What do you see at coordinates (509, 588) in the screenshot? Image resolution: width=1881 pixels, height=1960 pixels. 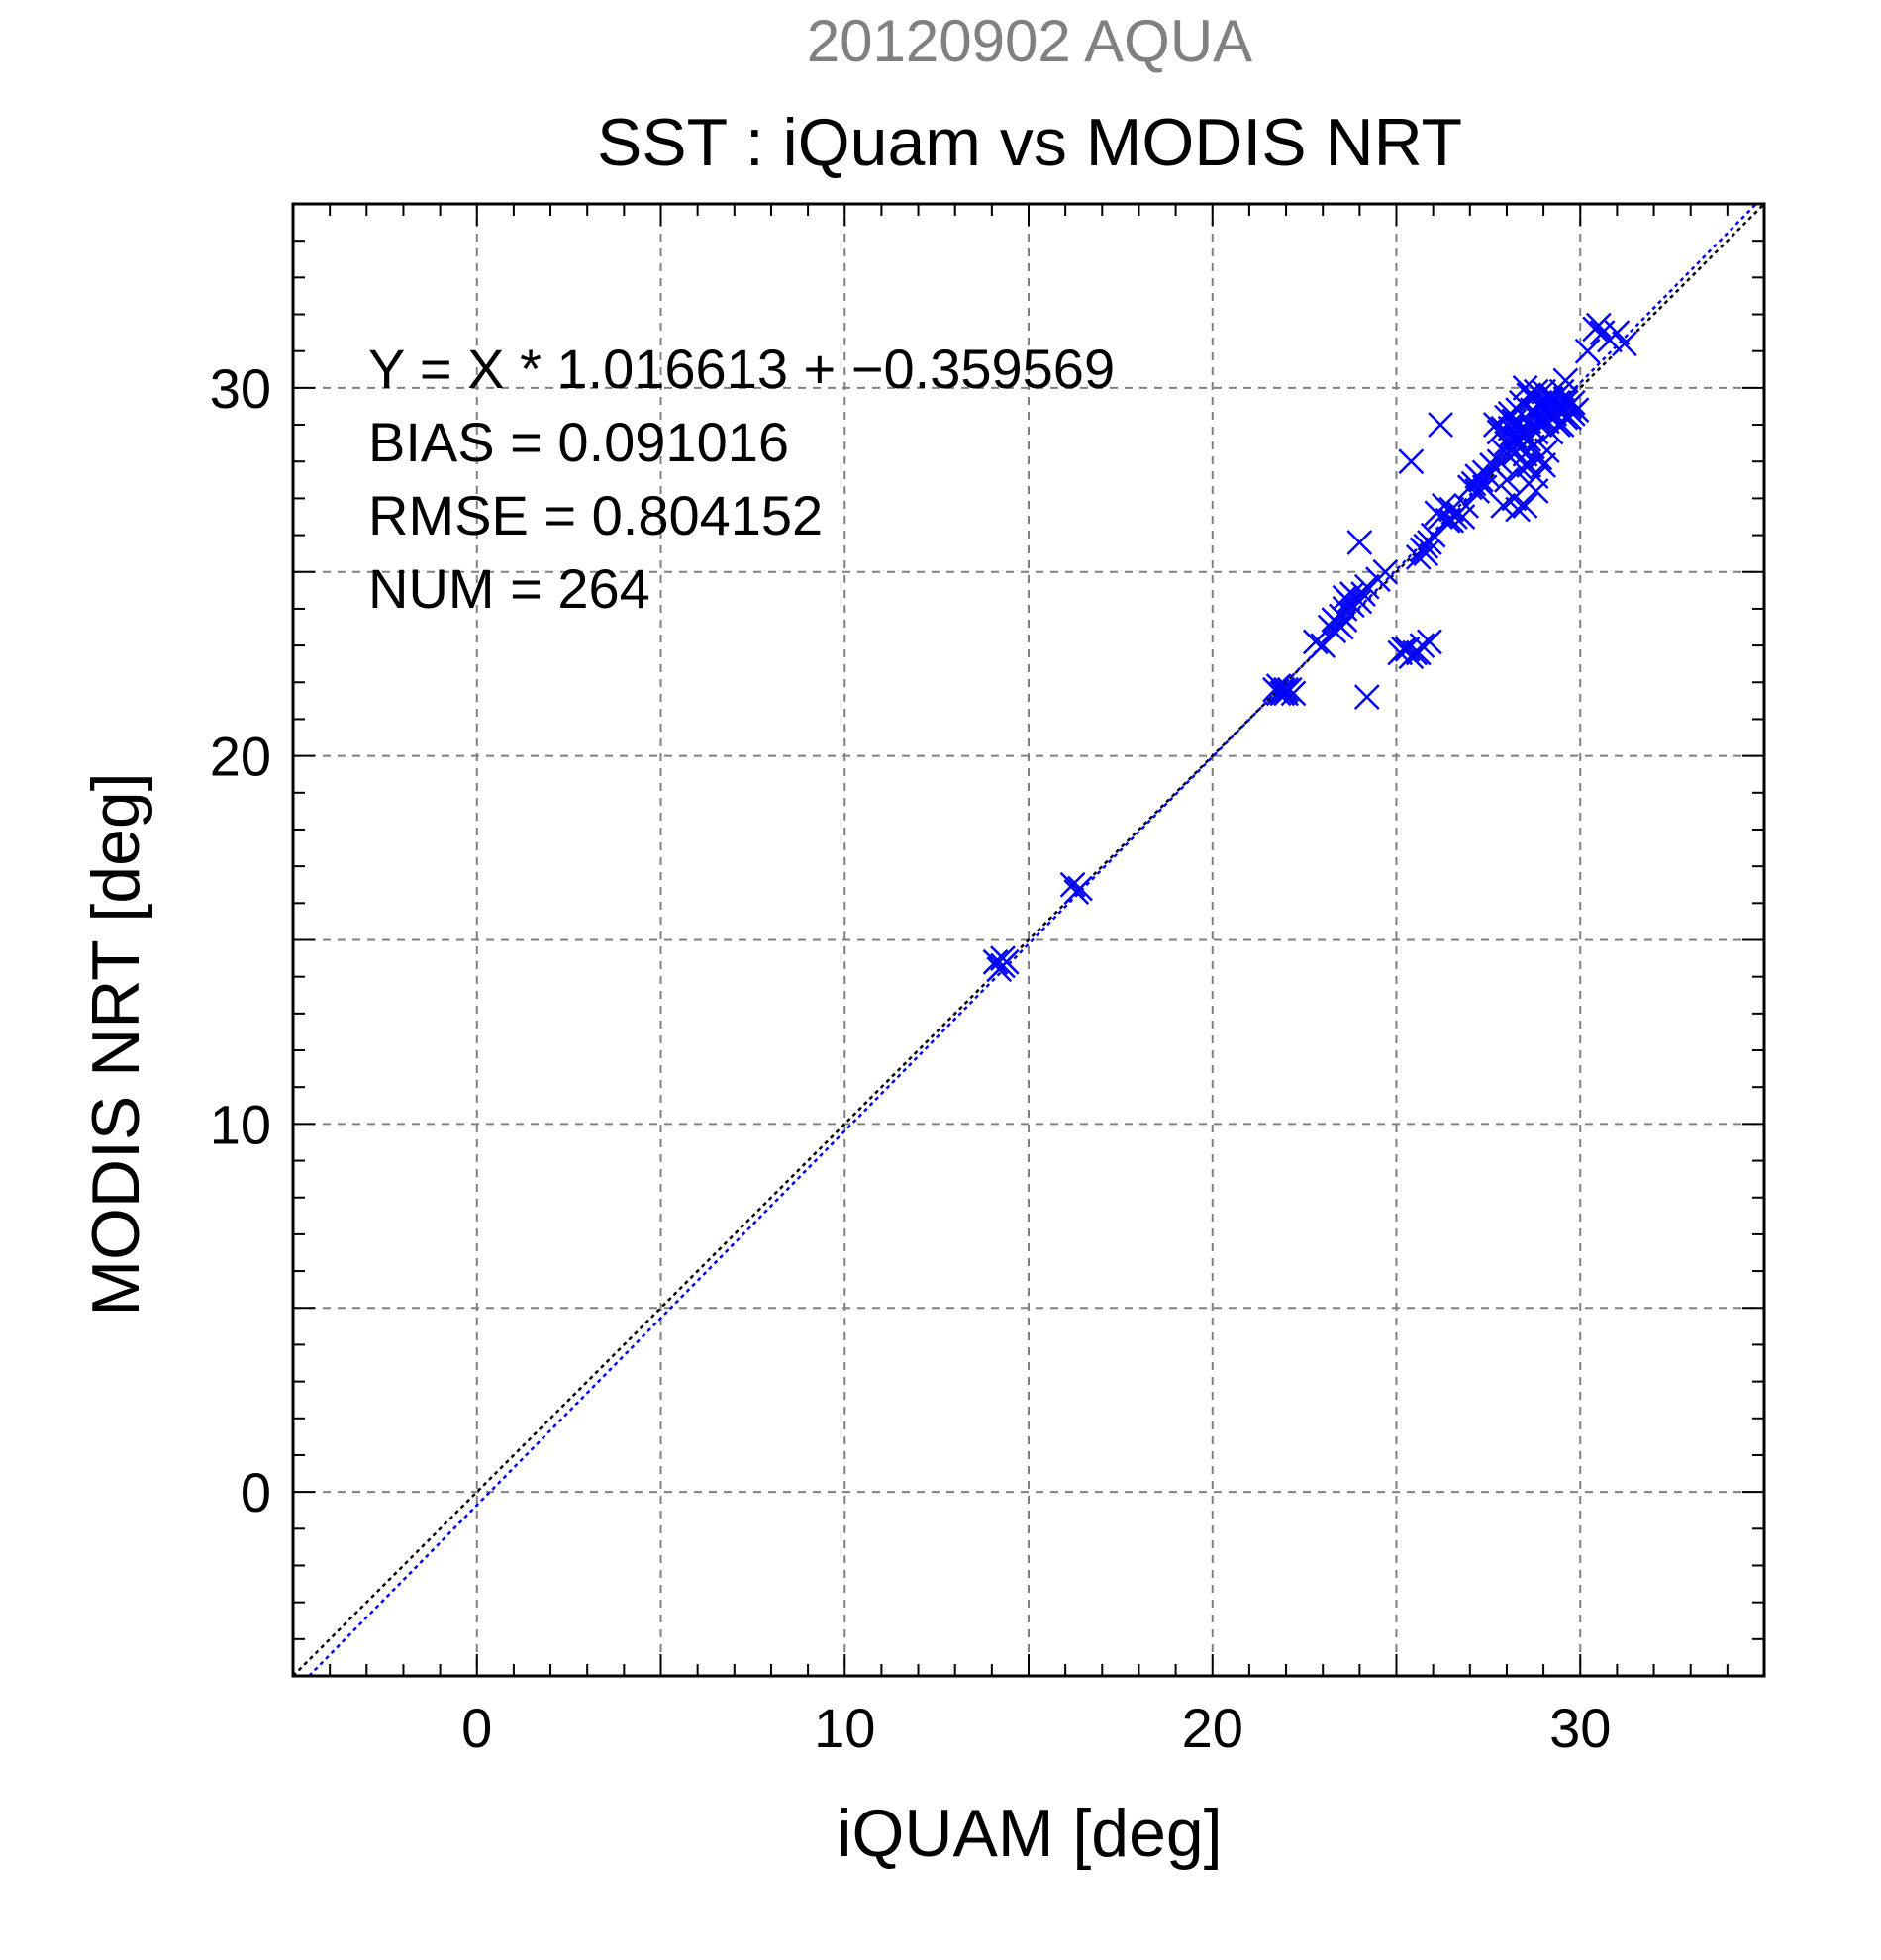 I see `num-annotation: NUM = 264` at bounding box center [509, 588].